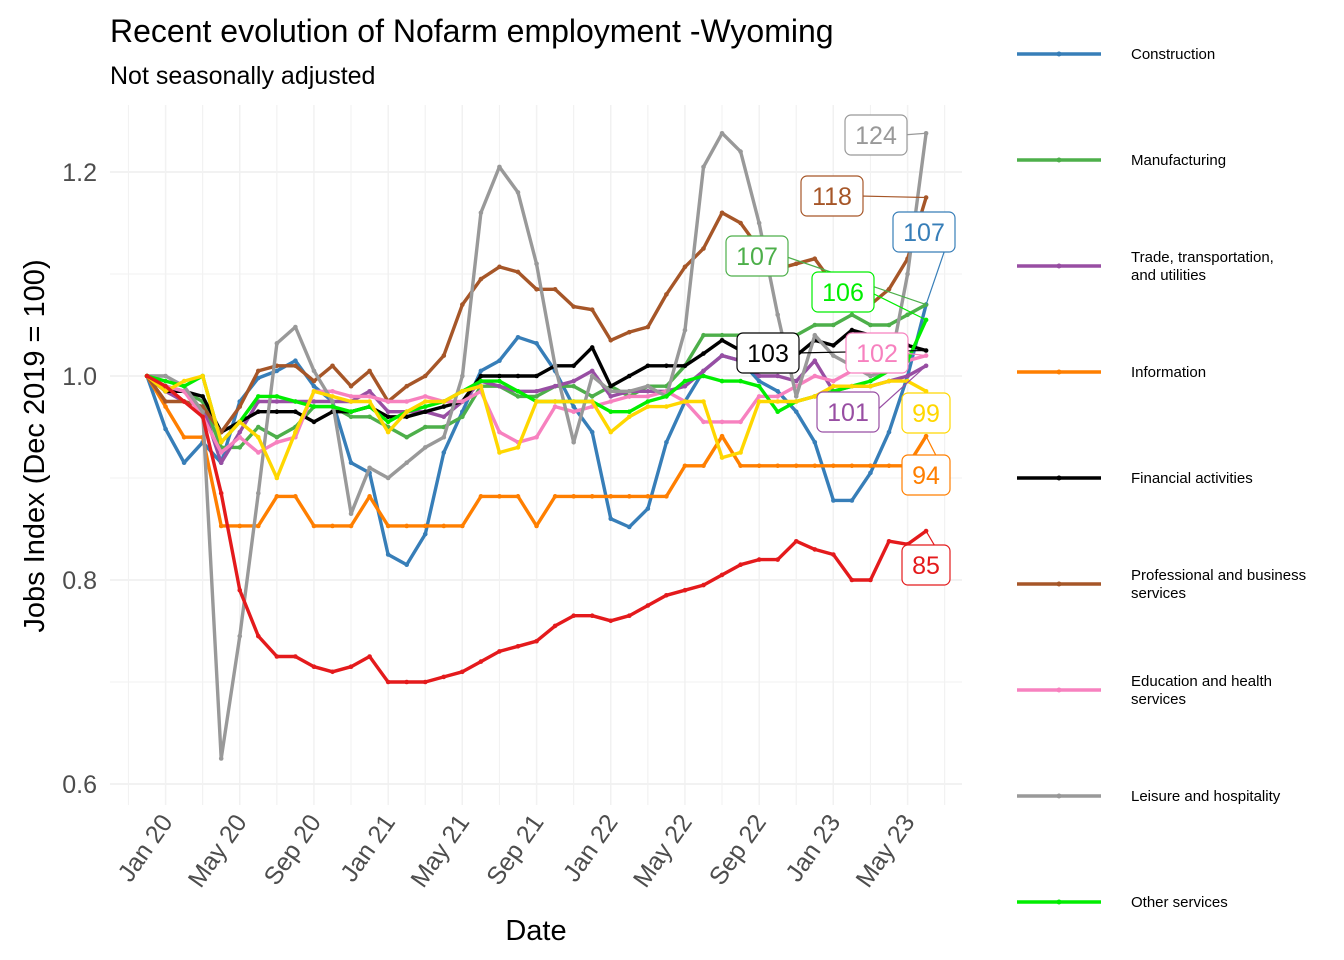 Image resolution: width=1344 pixels, height=960 pixels. Describe the element at coordinates (79, 479) in the screenshot. I see `y-axis: 0.6 0.8 1.0 1.2` at that location.